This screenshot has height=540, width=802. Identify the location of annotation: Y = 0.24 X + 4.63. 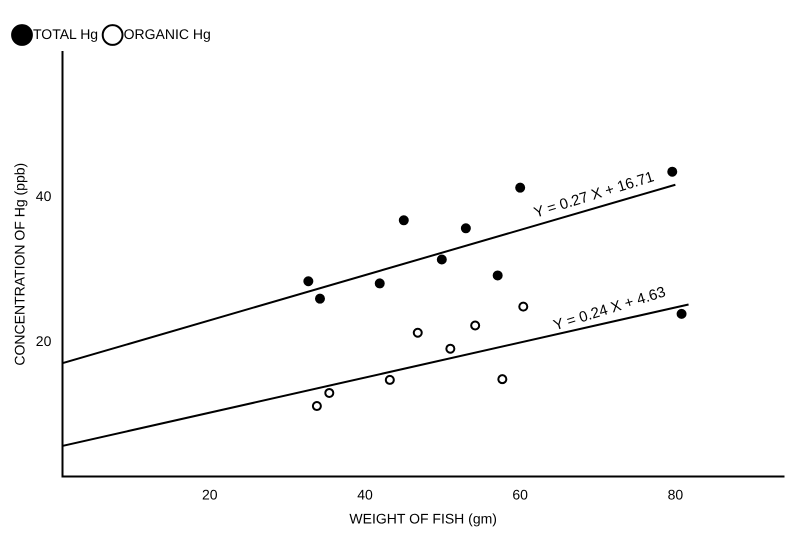
(609, 309).